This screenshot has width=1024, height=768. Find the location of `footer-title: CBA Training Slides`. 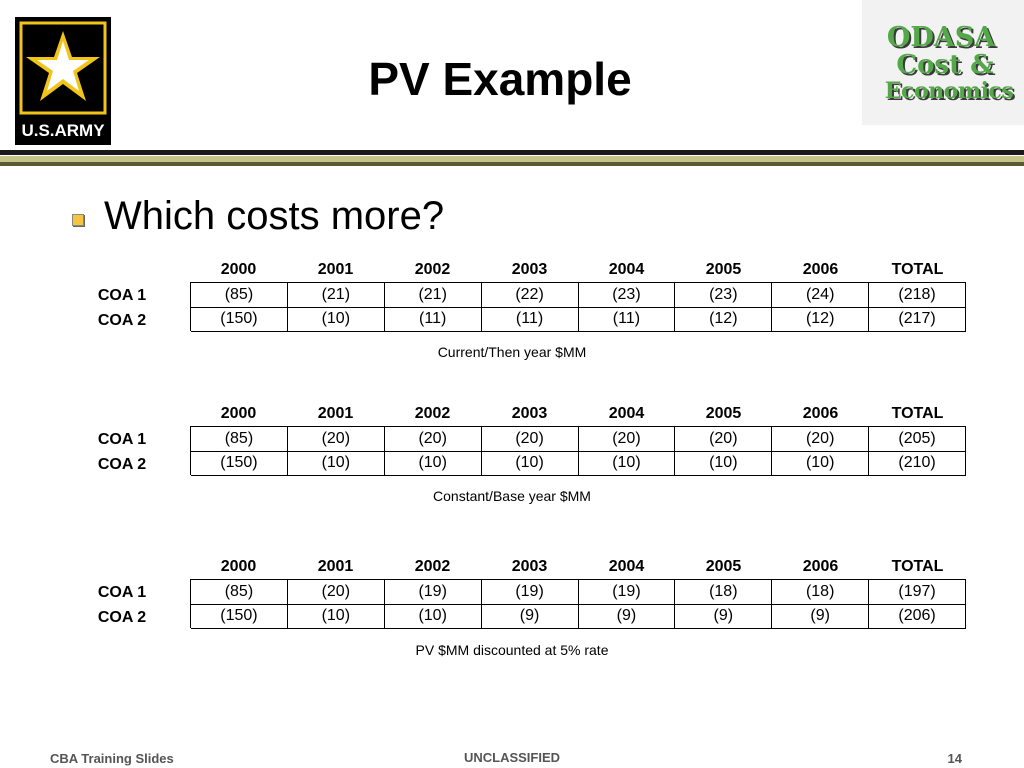

footer-title: CBA Training Slides is located at coordinates (112, 758).